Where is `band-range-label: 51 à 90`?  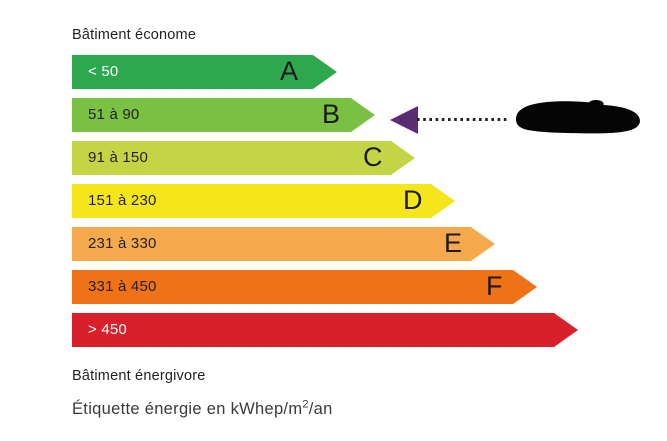
band-range-label: 51 à 90 is located at coordinates (114, 114).